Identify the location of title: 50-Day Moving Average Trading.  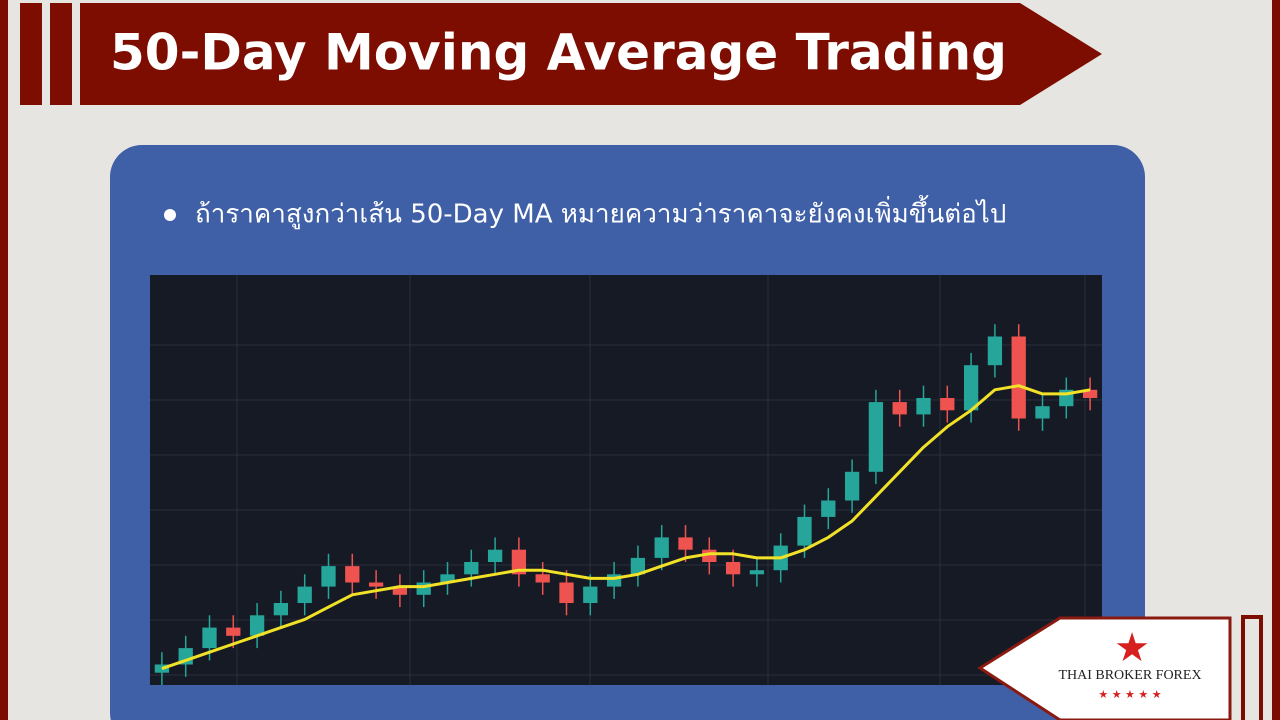
(558, 53).